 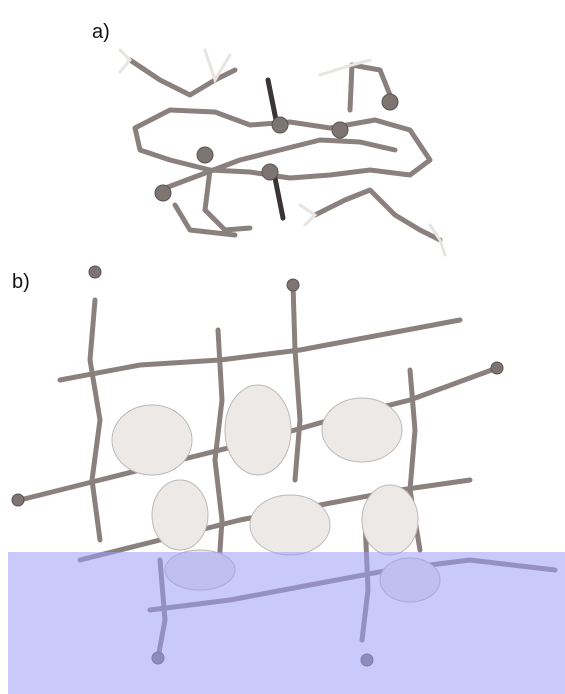 What do you see at coordinates (21, 282) in the screenshot?
I see `panel-label: b)` at bounding box center [21, 282].